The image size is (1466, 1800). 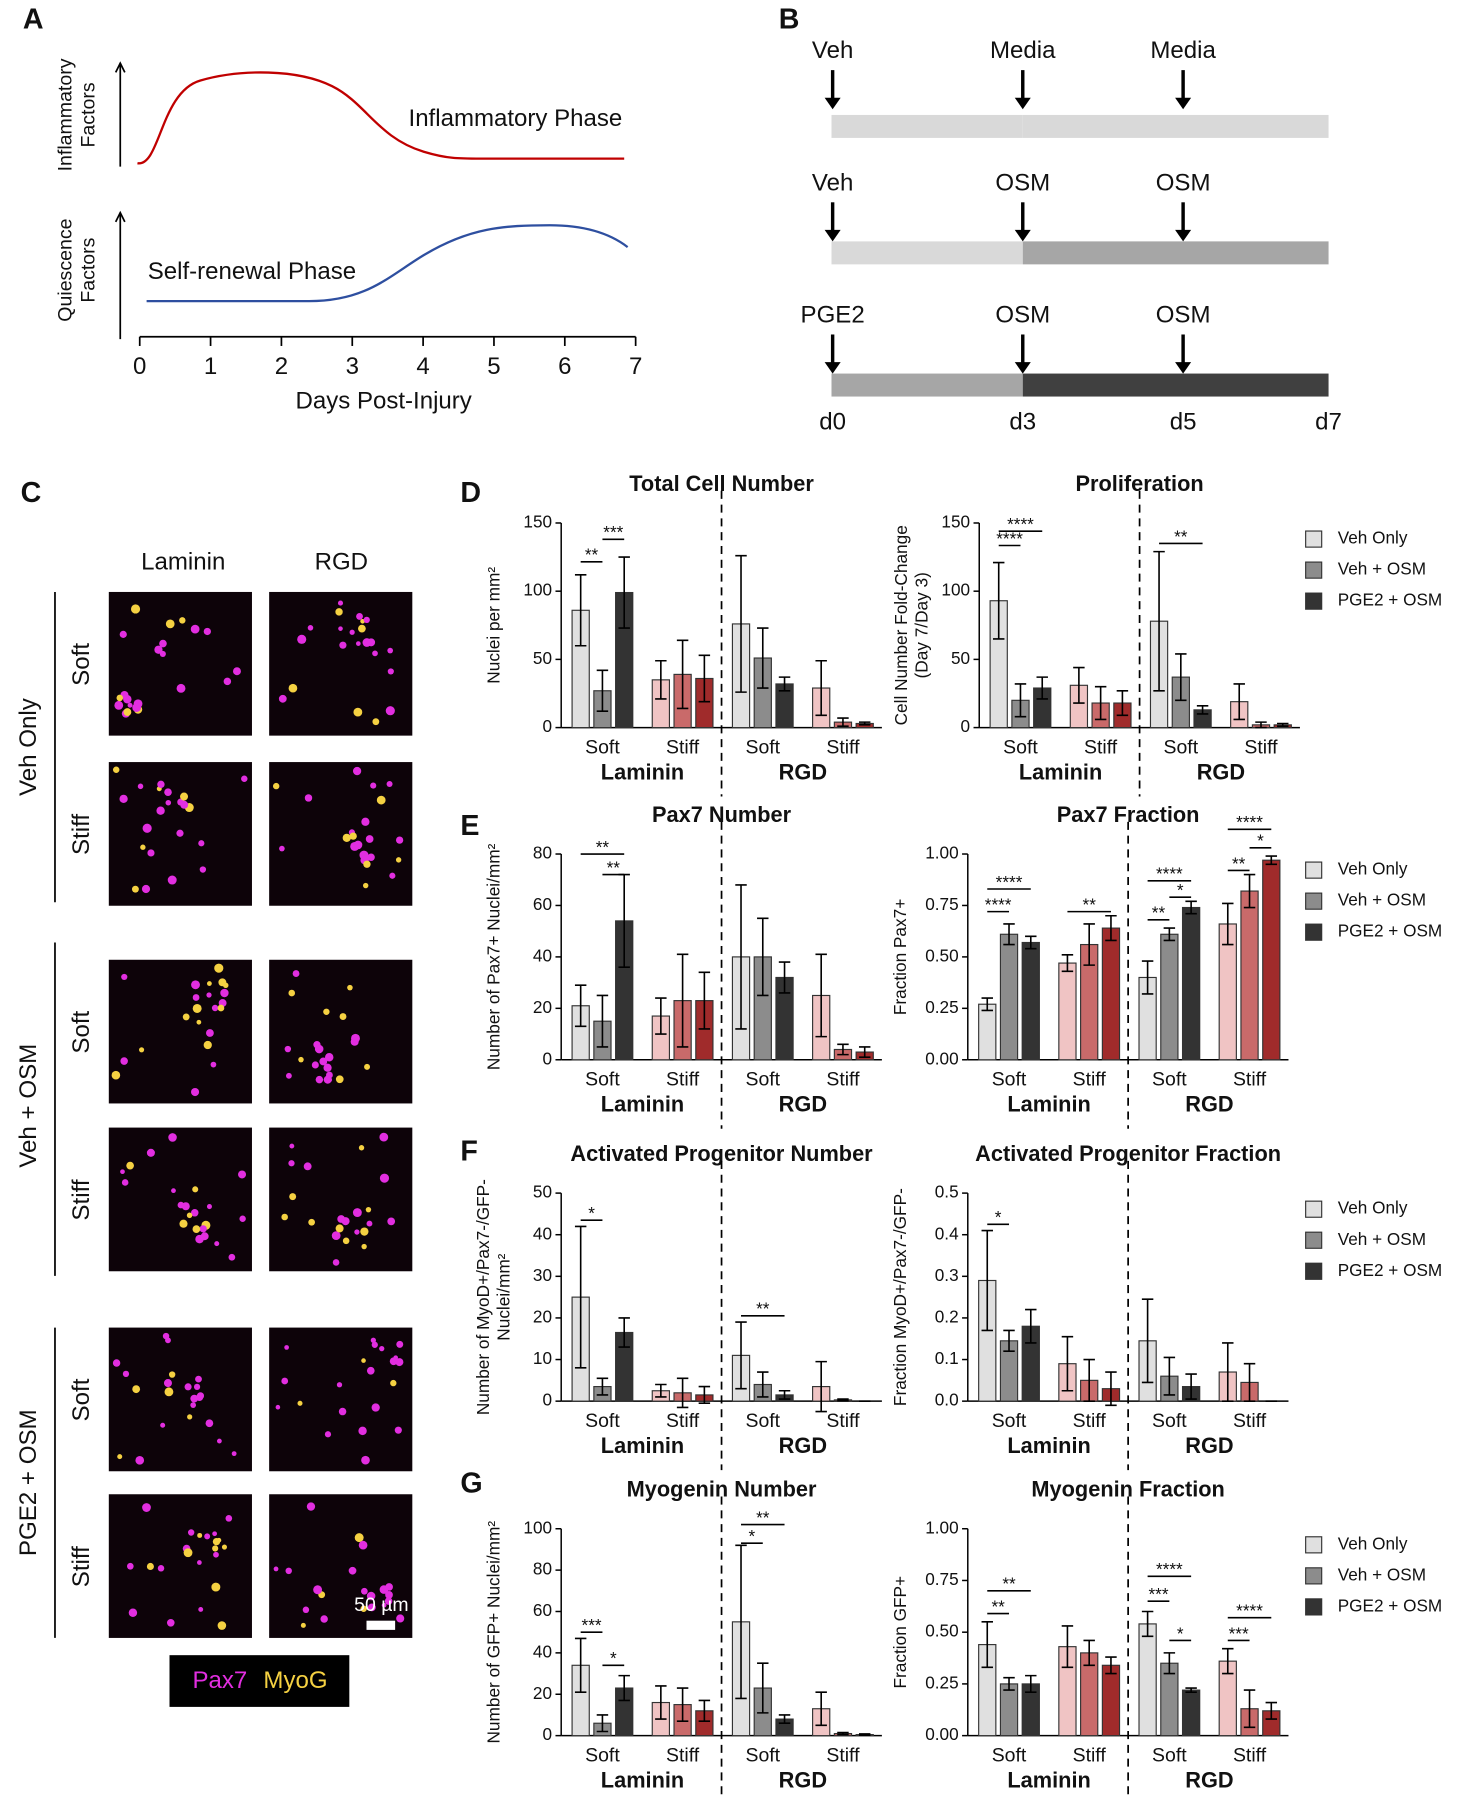 I want to click on x-tick-label: 2, so click(x=281, y=366).